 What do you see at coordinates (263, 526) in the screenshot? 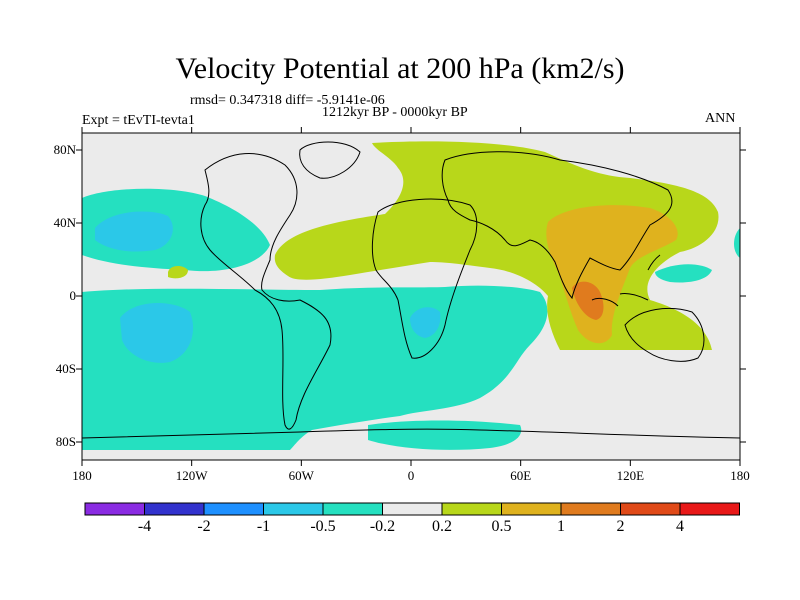
I see `colorbar-label: -1` at bounding box center [263, 526].